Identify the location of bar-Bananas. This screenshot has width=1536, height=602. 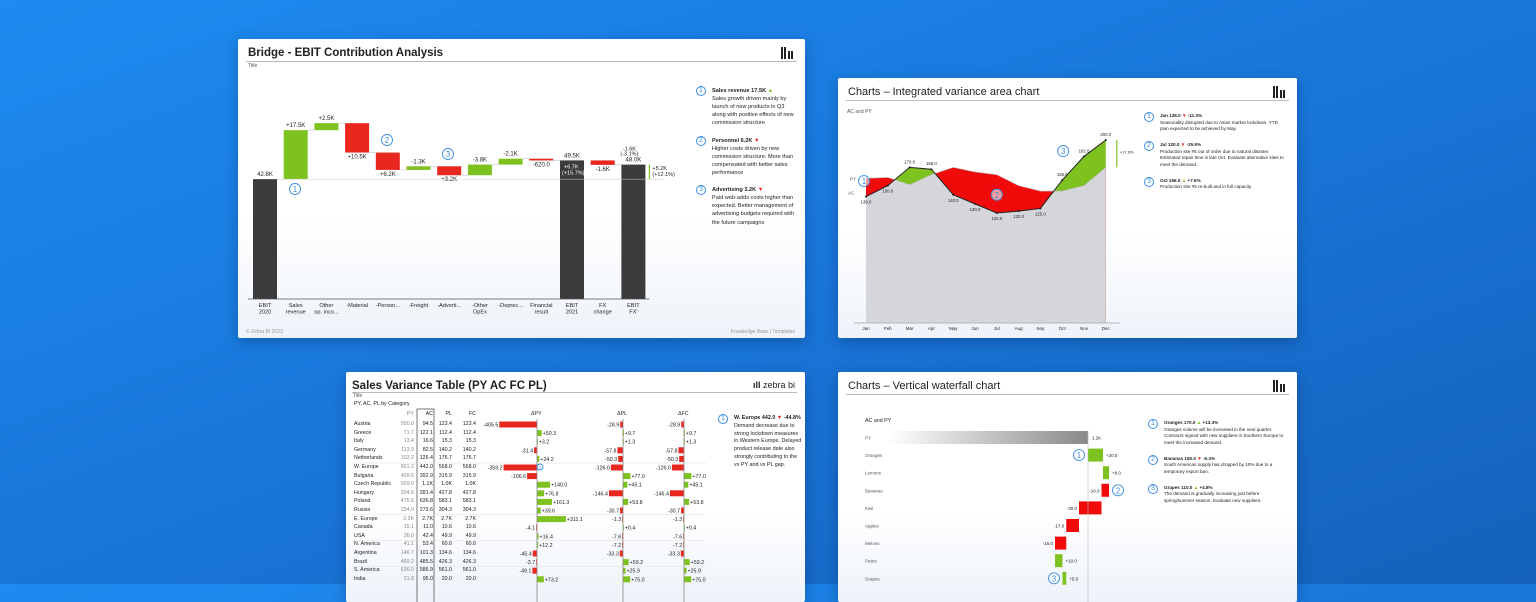
(1105, 490).